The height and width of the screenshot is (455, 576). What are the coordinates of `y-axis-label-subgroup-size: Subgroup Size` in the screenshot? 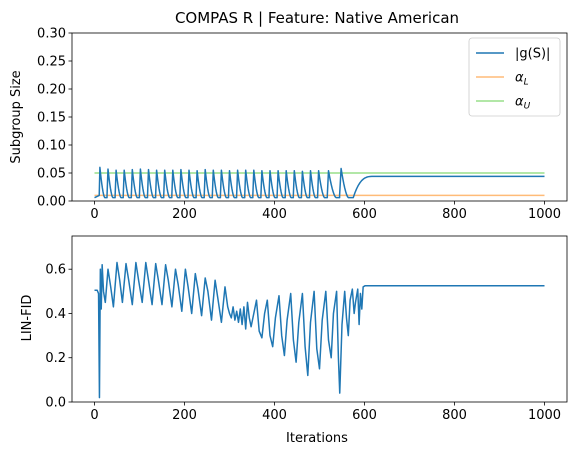 It's located at (16, 116).